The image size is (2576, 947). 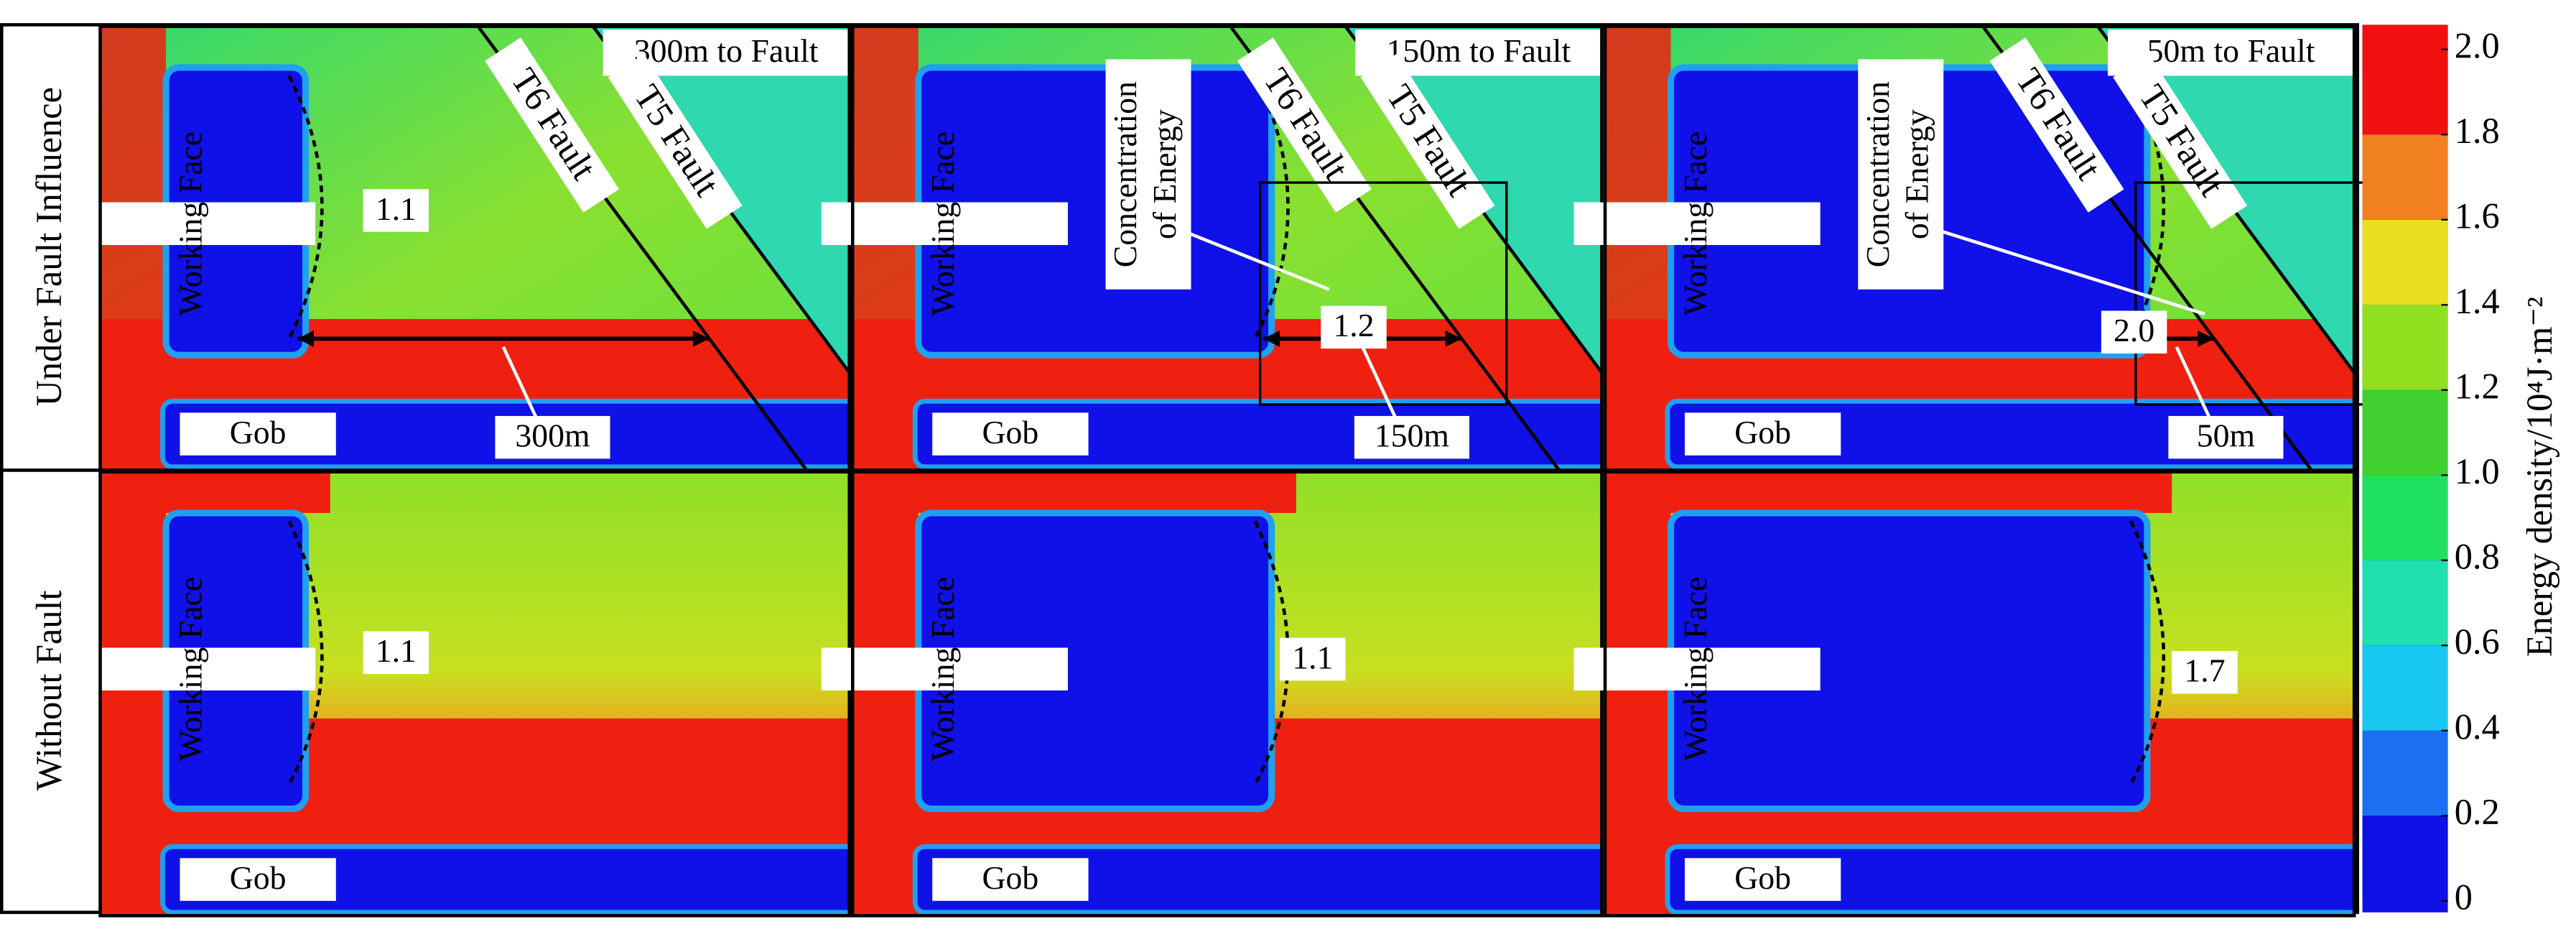 I want to click on peak-label: 1.7, so click(x=2205, y=672).